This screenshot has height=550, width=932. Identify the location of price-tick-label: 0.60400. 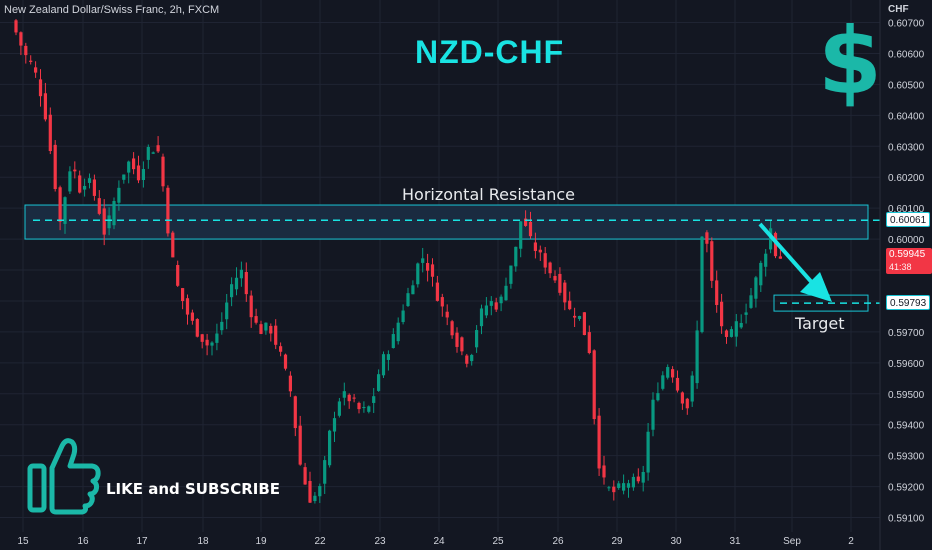
(906, 116).